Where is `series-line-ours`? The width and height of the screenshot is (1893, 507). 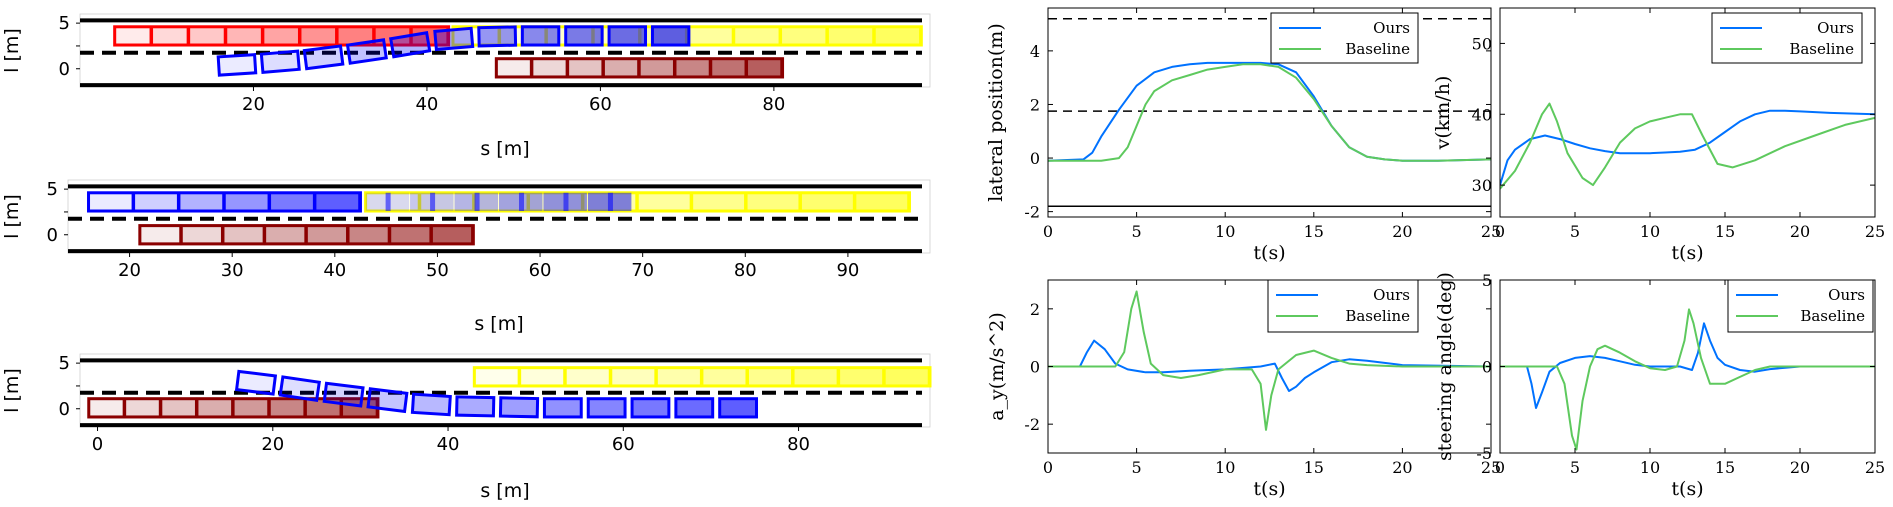 series-line-ours is located at coordinates (1269, 365).